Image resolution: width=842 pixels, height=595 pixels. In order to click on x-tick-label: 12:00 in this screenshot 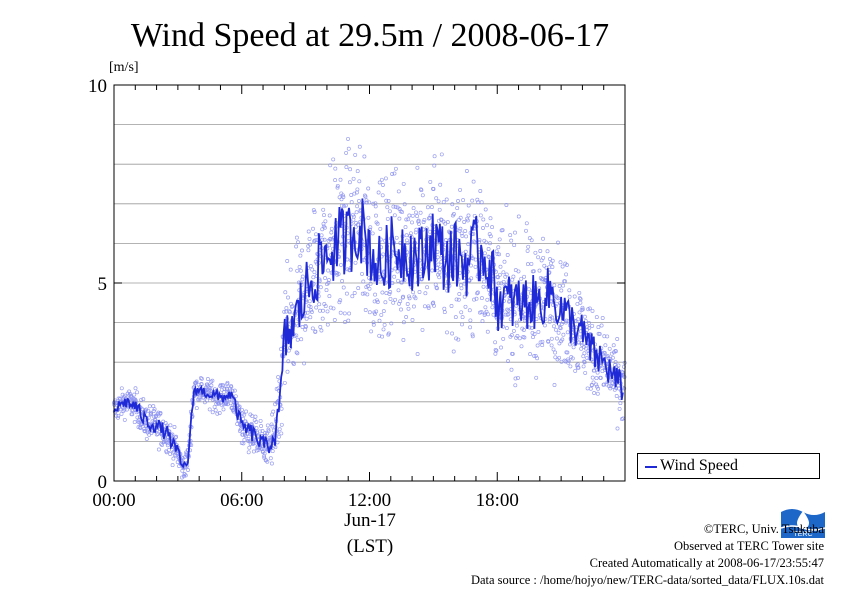, I will do `click(369, 500)`.